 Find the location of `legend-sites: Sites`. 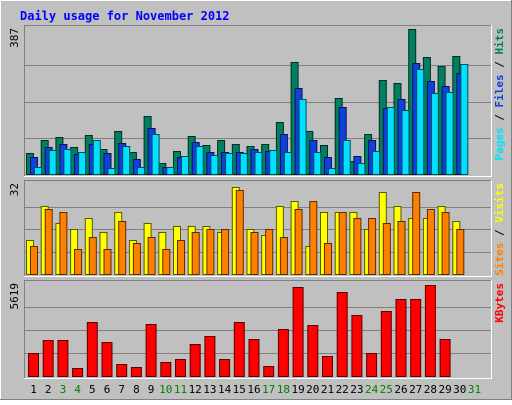

legend-sites: Sites is located at coordinates (499, 259).